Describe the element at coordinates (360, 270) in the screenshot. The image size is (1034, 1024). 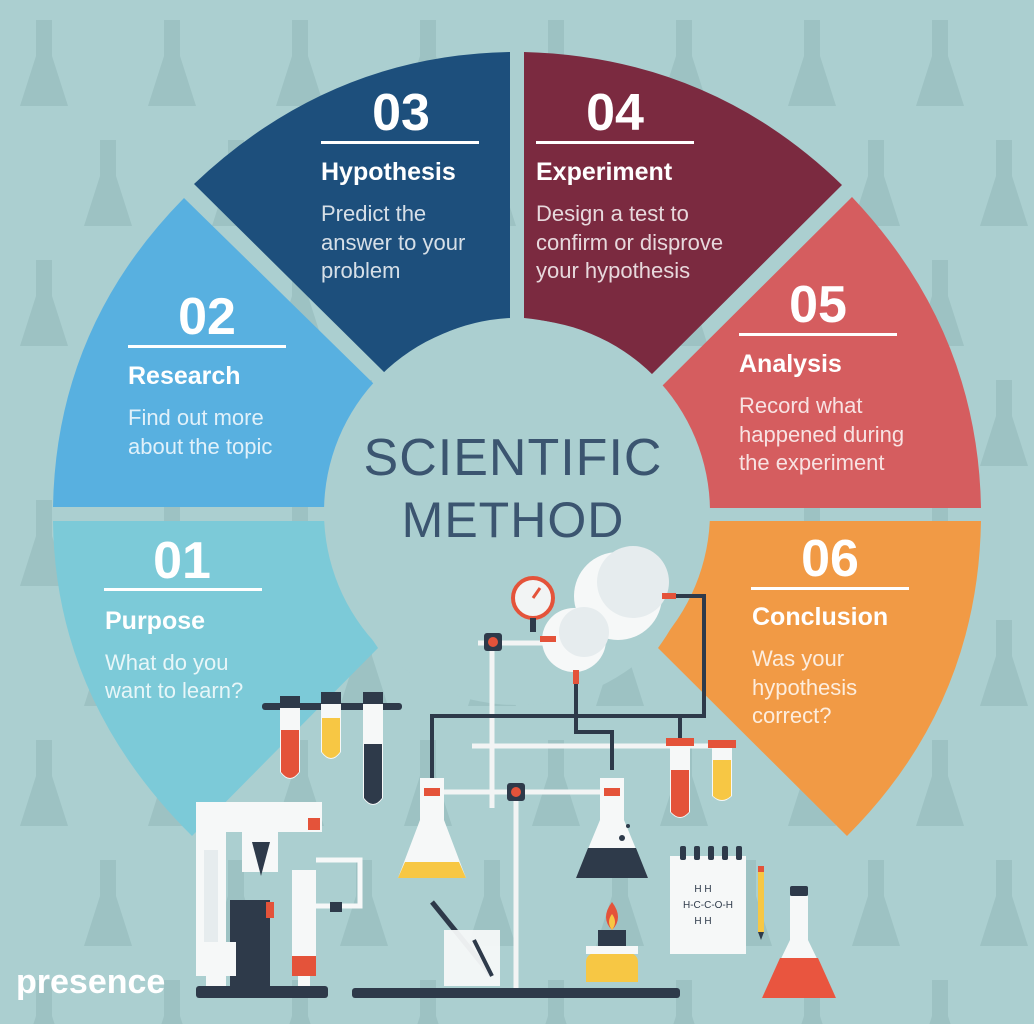
I see `step-desc-line: problem` at that location.